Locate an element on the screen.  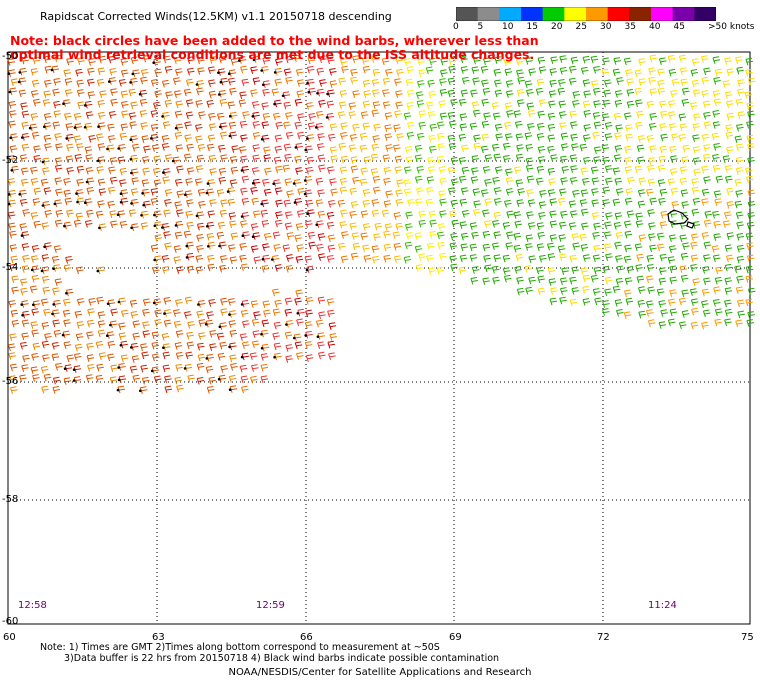
lat-label-60: -60 is located at coordinates (10, 621).